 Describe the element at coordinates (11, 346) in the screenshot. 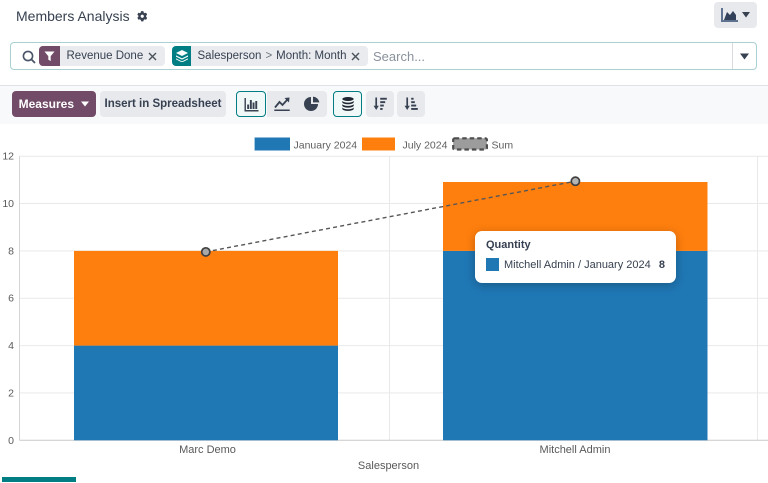

I see `svg-text: 4` at that location.